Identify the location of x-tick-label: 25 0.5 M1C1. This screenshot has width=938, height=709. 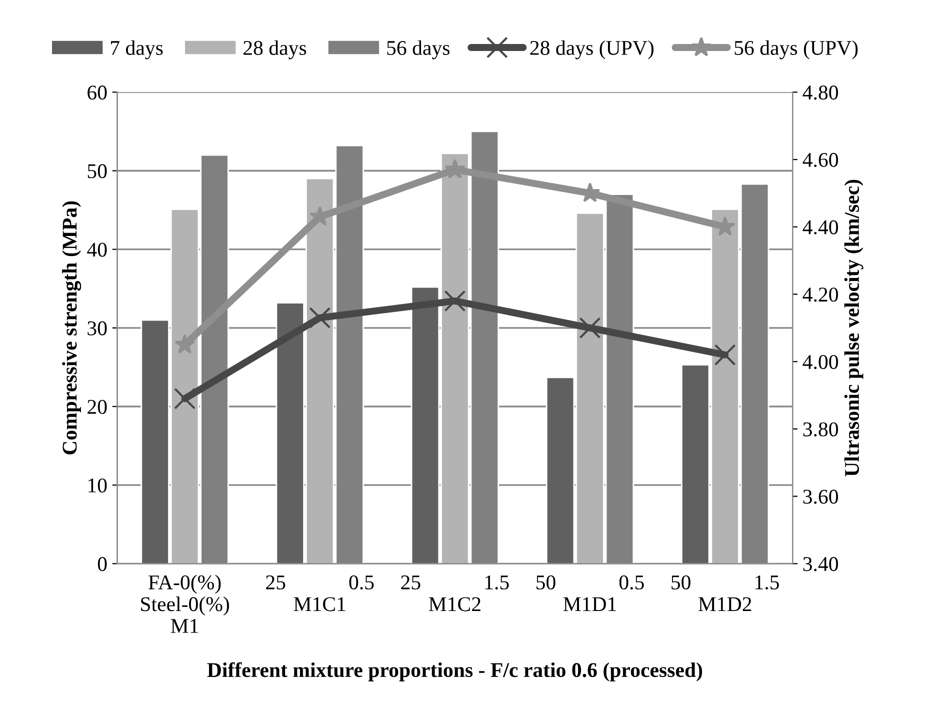
(320, 593).